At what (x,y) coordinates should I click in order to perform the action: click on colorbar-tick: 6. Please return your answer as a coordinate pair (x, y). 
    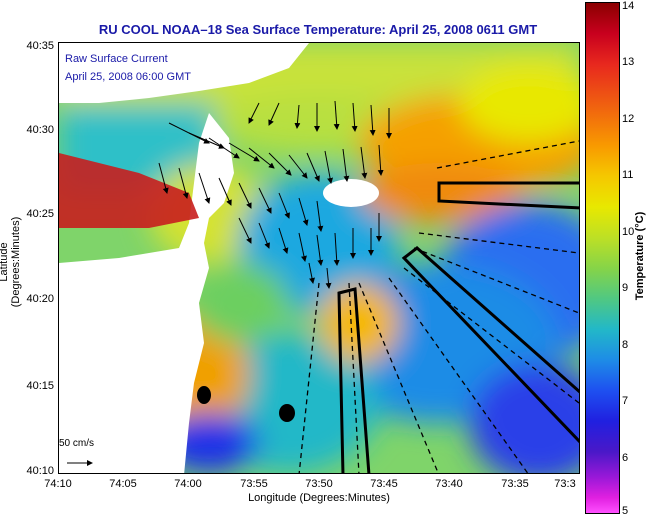
    Looking at the image, I should click on (625, 458).